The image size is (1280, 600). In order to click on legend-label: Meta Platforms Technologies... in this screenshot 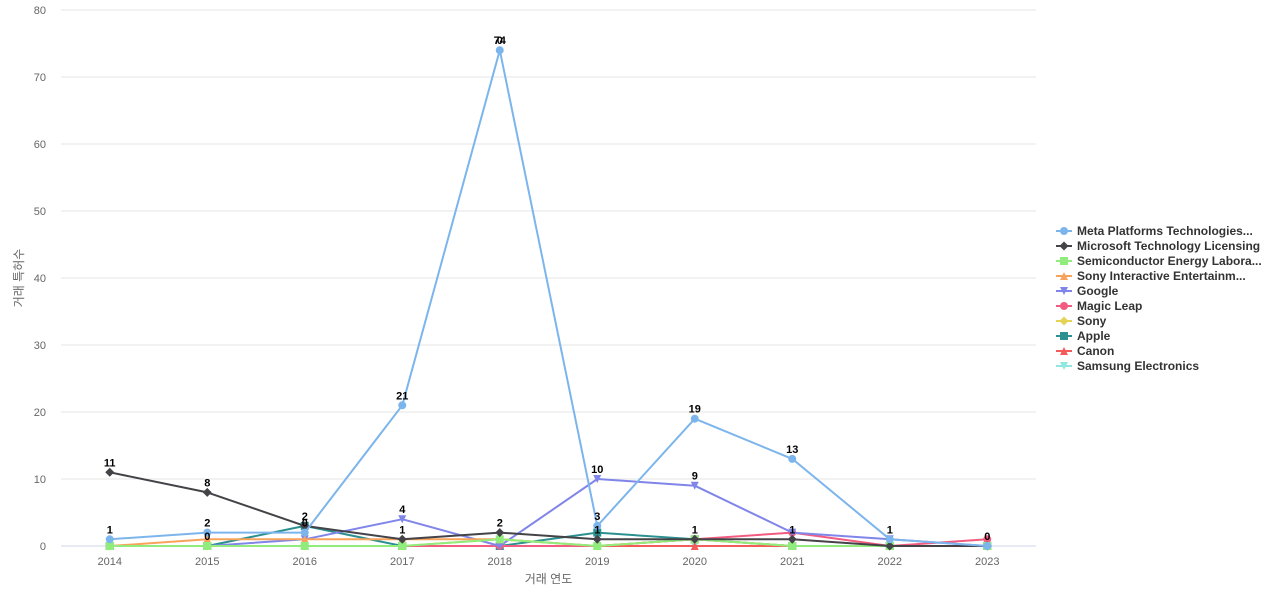, I will do `click(1165, 231)`.